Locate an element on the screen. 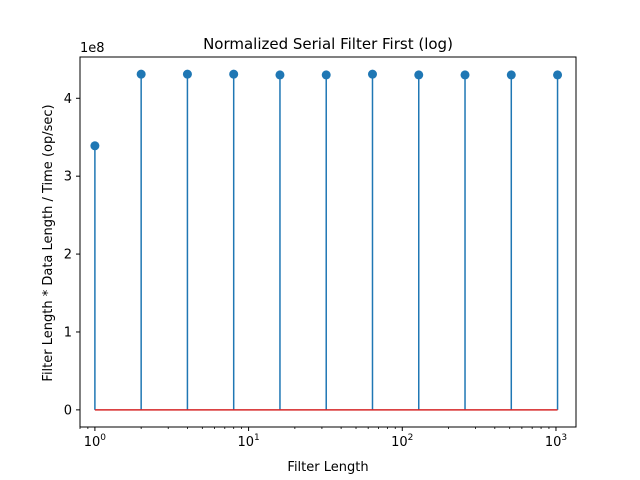 The width and height of the screenshot is (640, 480). y-tick-label: 4 is located at coordinates (68, 99).